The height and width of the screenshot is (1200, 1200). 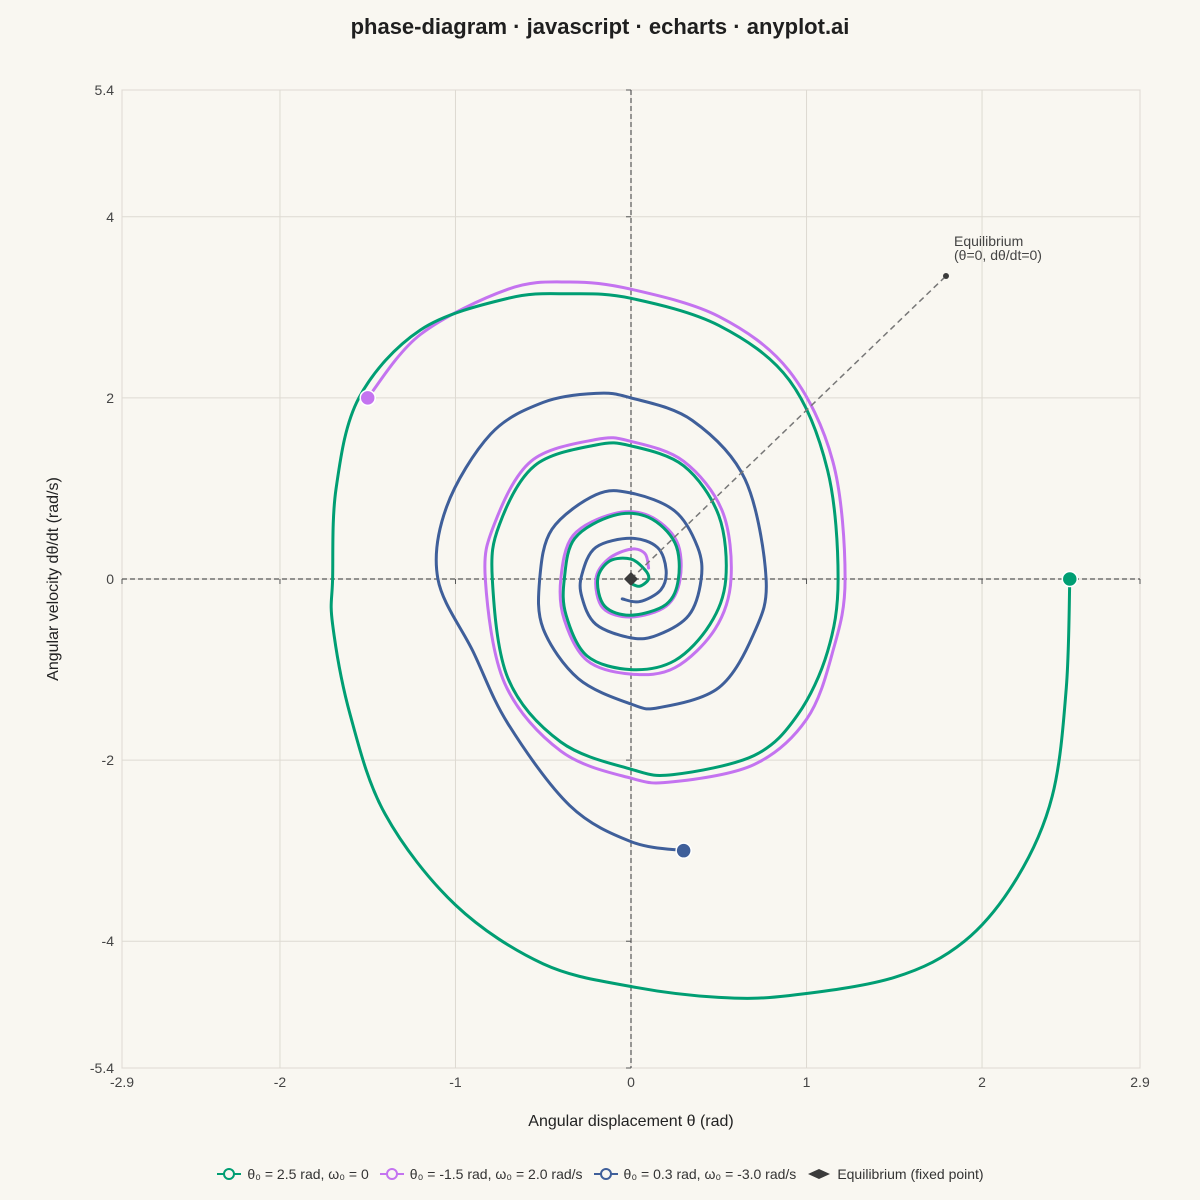 What do you see at coordinates (819, 1174) in the screenshot?
I see `legend-diamond-icon` at bounding box center [819, 1174].